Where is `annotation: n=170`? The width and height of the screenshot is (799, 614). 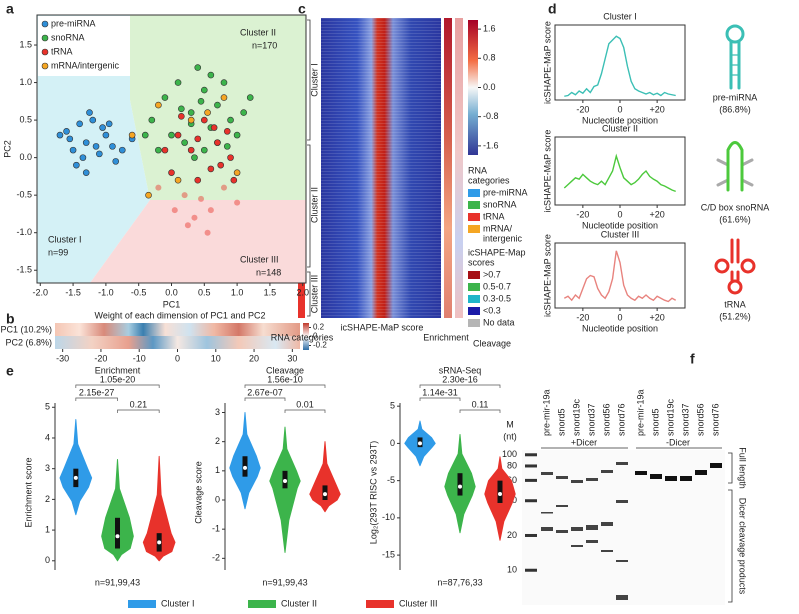 annotation: n=170 is located at coordinates (264, 45).